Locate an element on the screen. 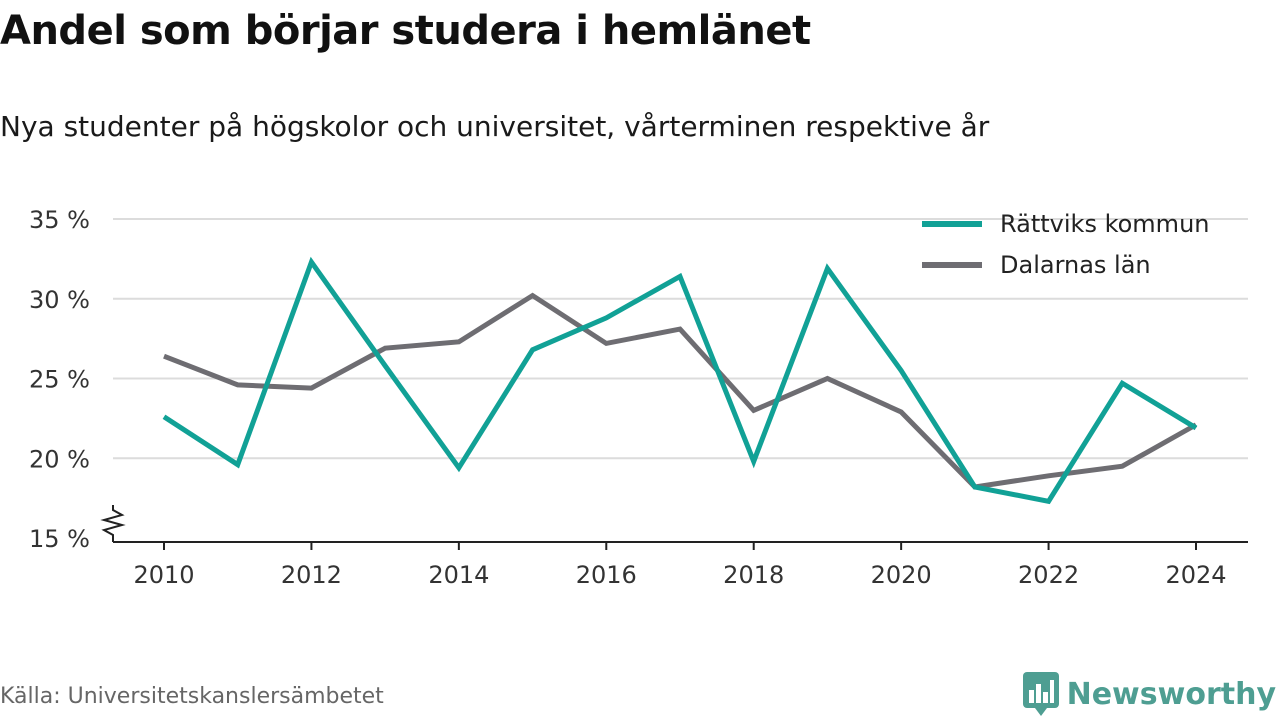  y-tick-label: 20 % is located at coordinates (59, 459).